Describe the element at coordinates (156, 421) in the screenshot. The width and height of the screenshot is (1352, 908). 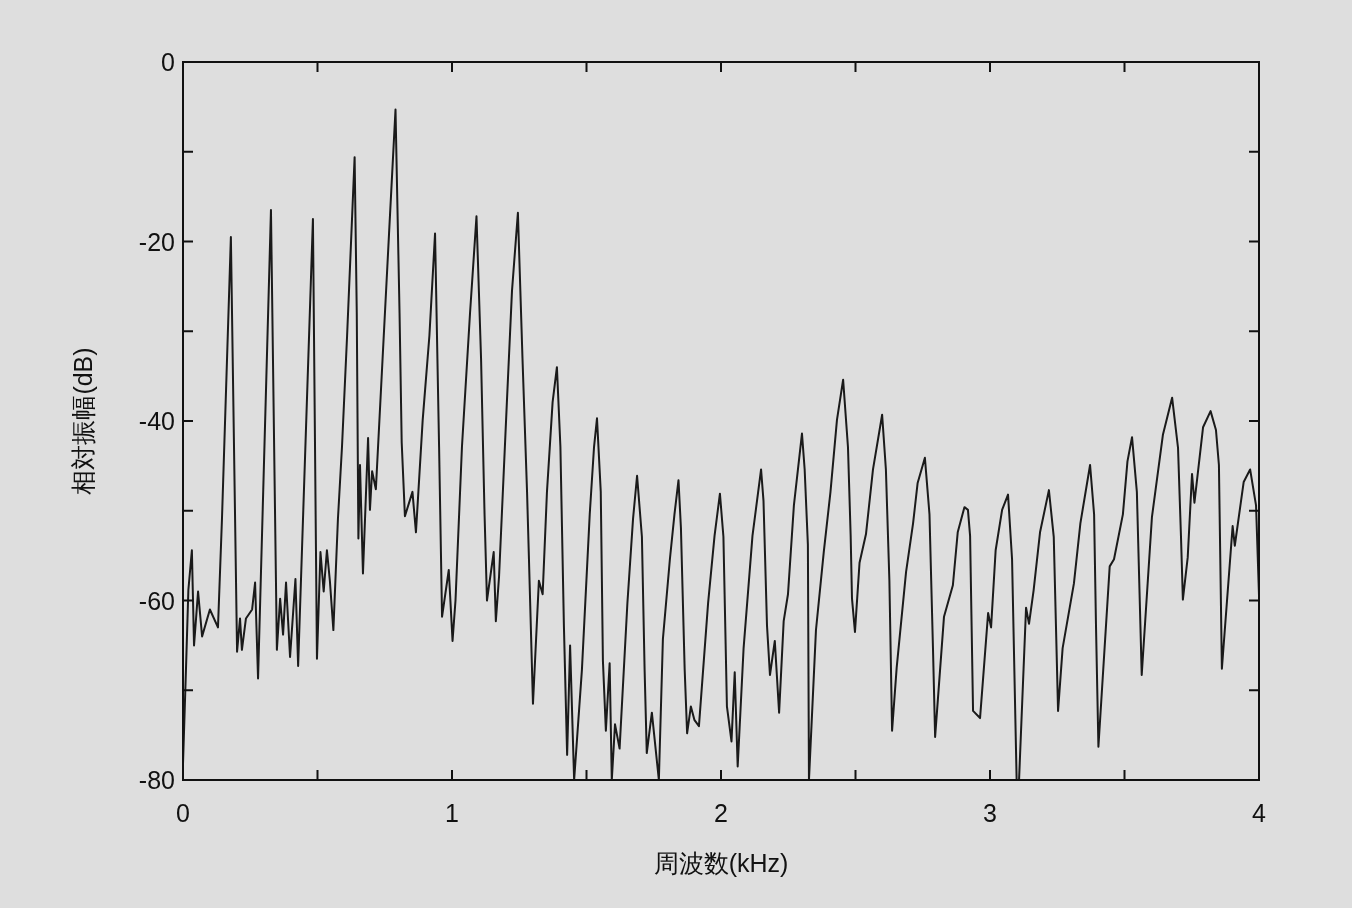
I see `y-tick-label: -40` at that location.